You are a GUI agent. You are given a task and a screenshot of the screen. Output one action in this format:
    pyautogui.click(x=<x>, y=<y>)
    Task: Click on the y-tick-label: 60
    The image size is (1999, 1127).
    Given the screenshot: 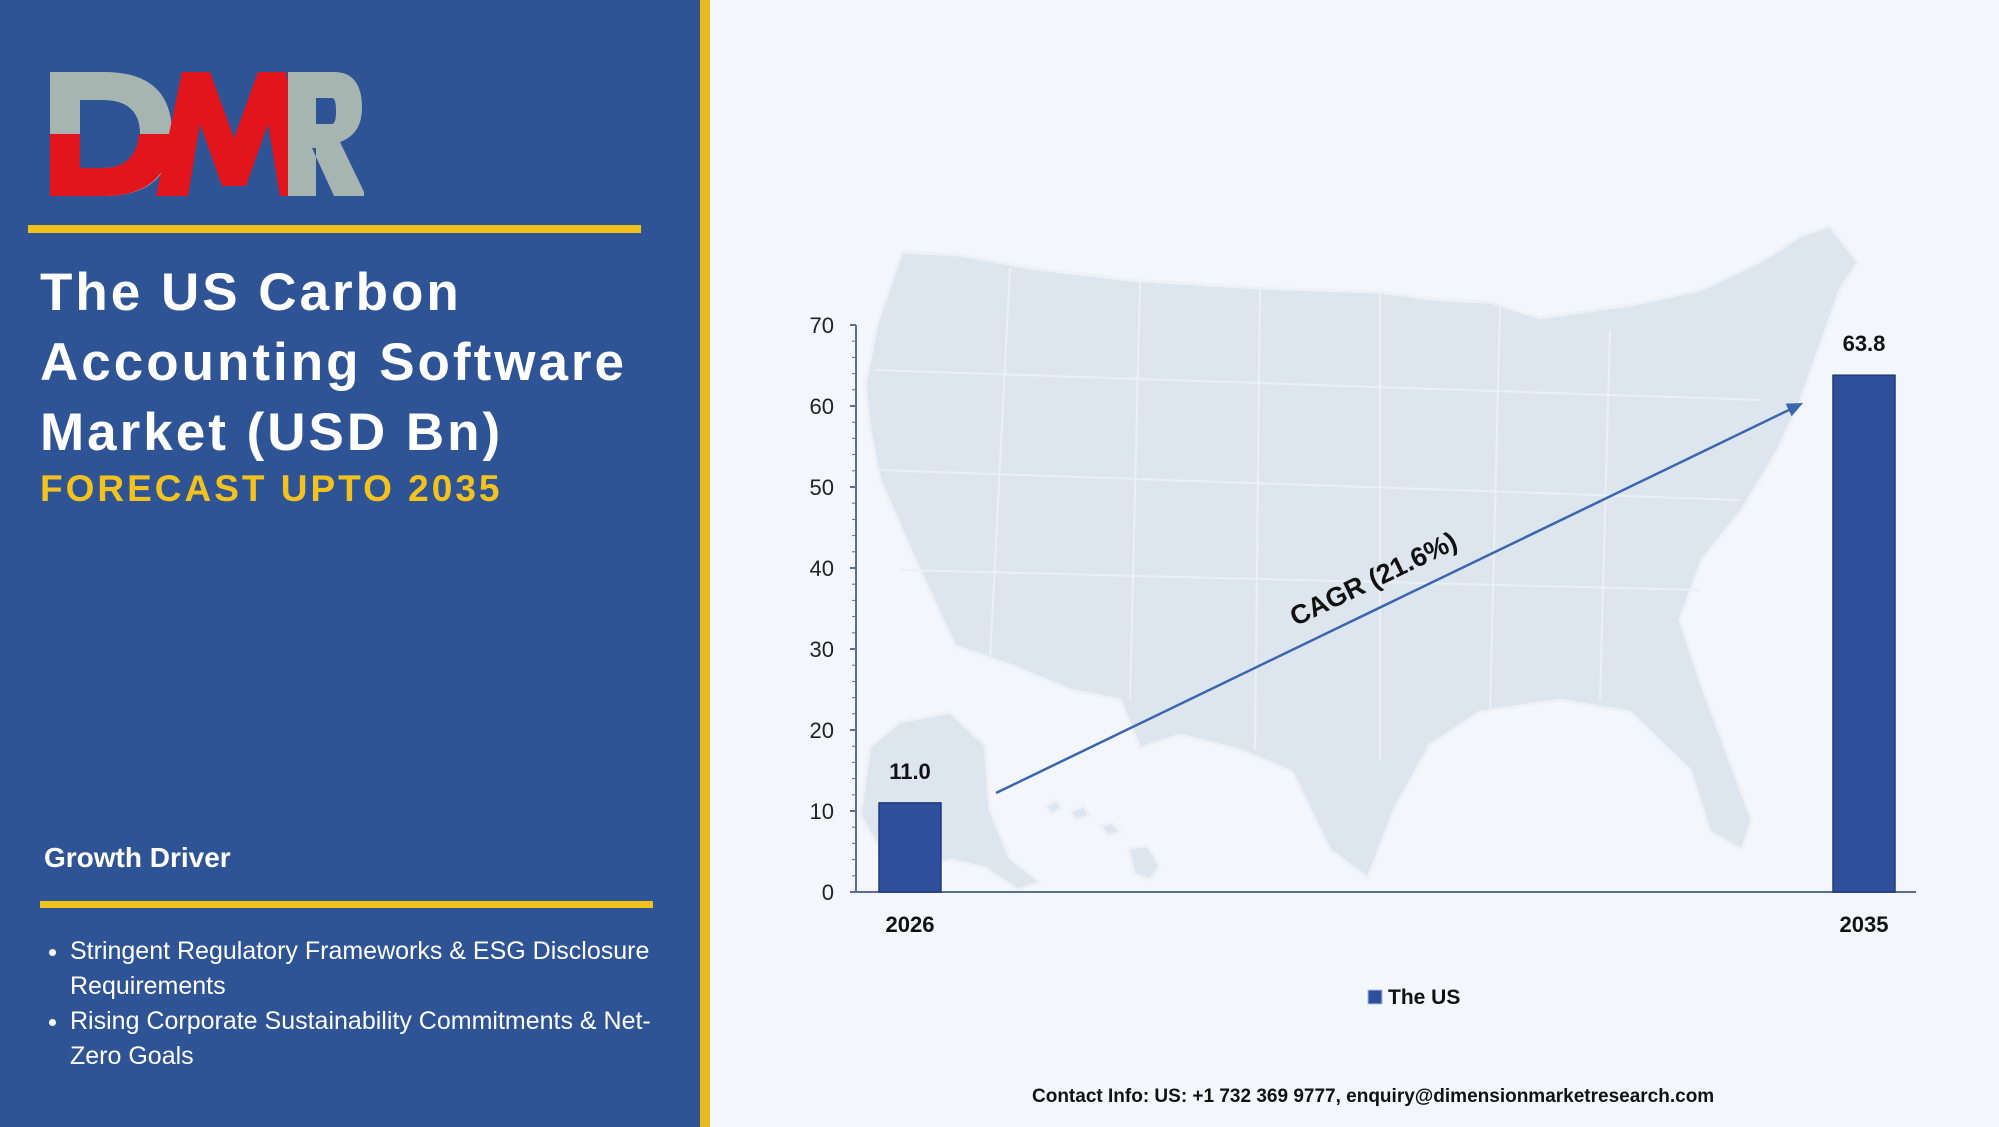 What is the action you would take?
    pyautogui.click(x=822, y=406)
    